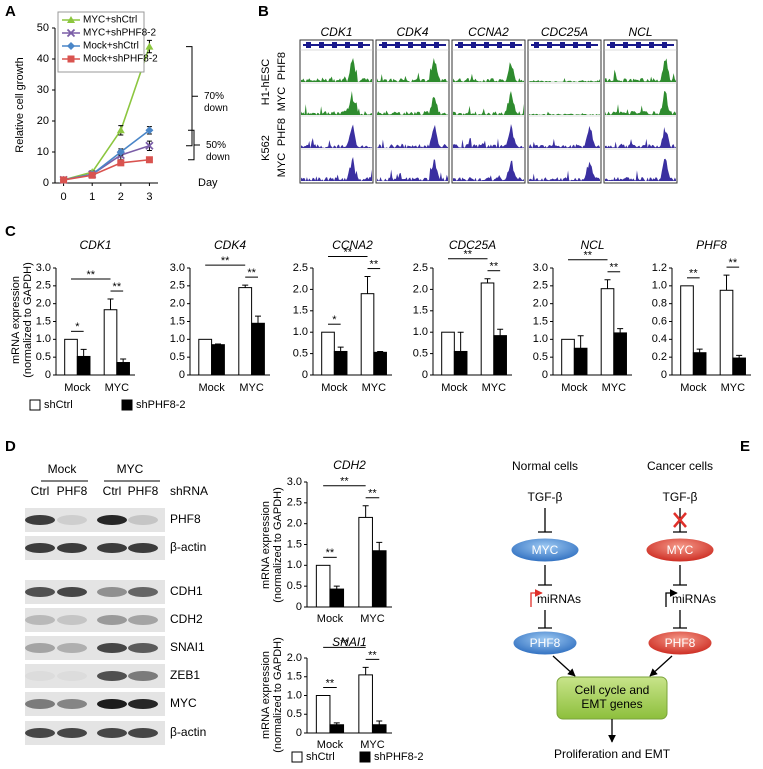  Describe the element at coordinates (216, 102) in the screenshot. I see `annotation: 70% down` at that location.